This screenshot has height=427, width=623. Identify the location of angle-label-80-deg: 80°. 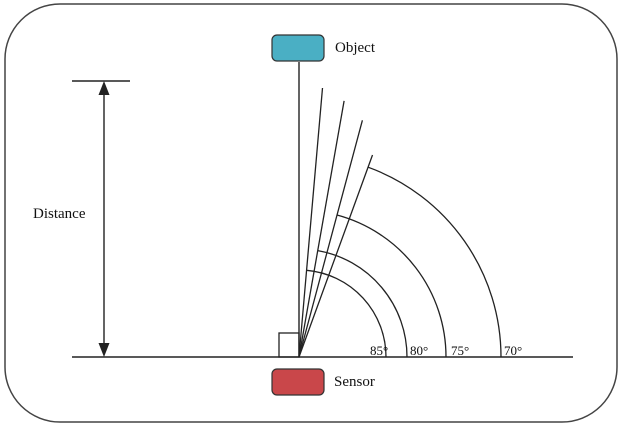
(419, 350).